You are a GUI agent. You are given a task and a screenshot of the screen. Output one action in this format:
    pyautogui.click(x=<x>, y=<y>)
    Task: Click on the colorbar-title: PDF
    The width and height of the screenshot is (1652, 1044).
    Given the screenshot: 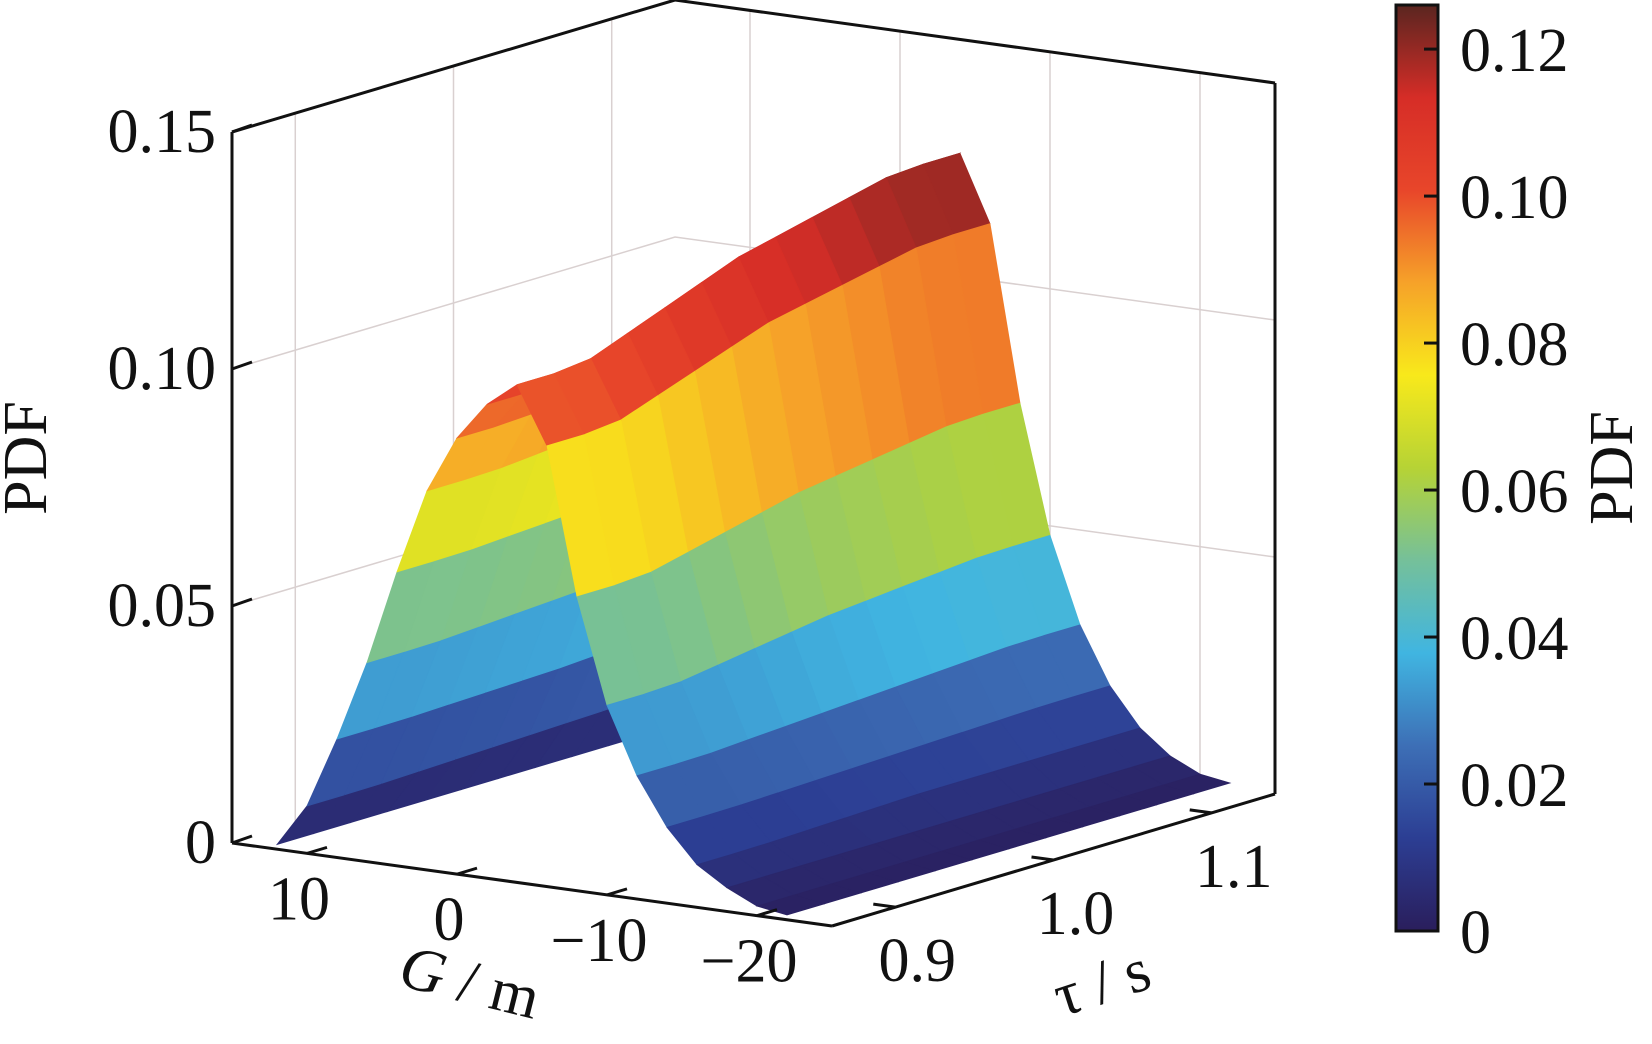 What is the action you would take?
    pyautogui.click(x=1612, y=468)
    